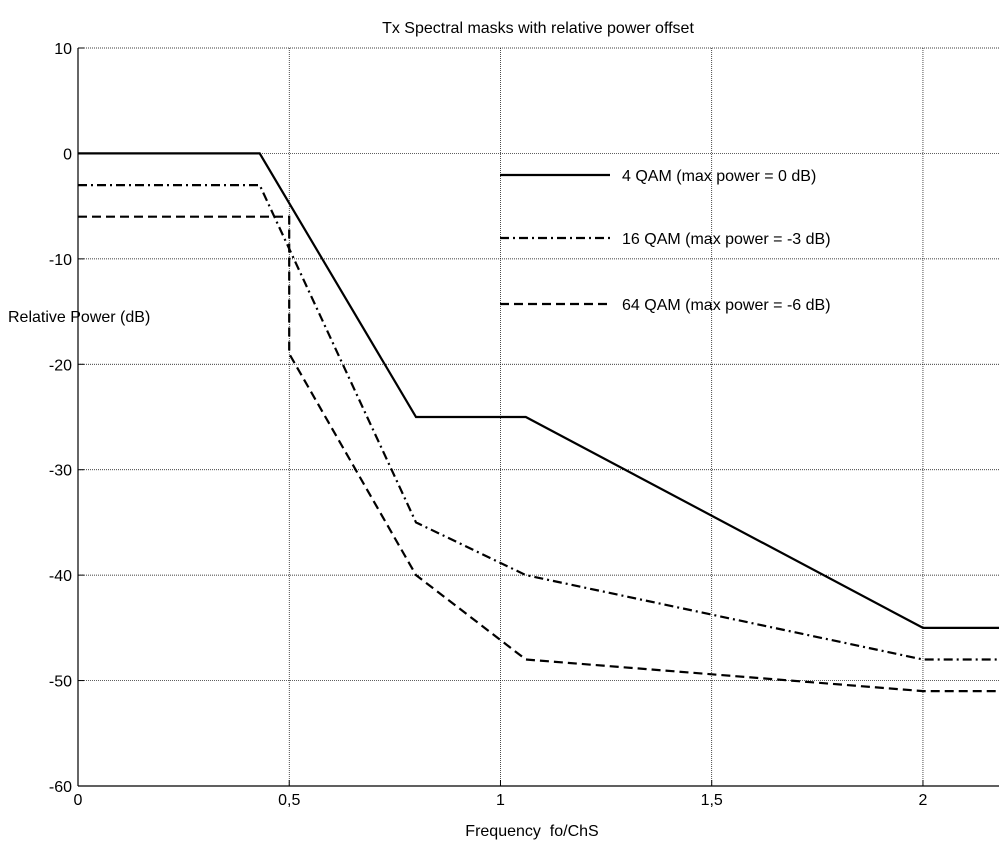  I want to click on x-tick-label: 1,5, so click(712, 800).